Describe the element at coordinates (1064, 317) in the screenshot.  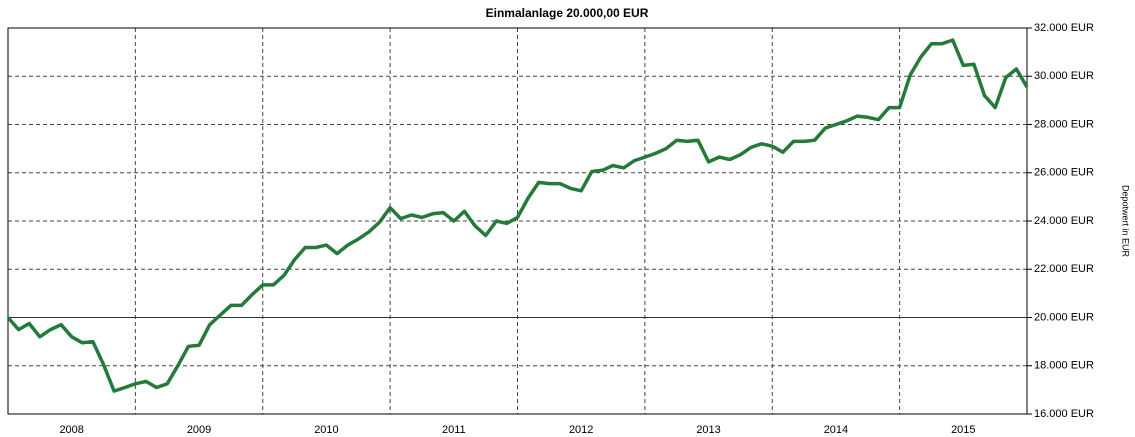
I see `y-tick-label: 20.000 EUR` at that location.